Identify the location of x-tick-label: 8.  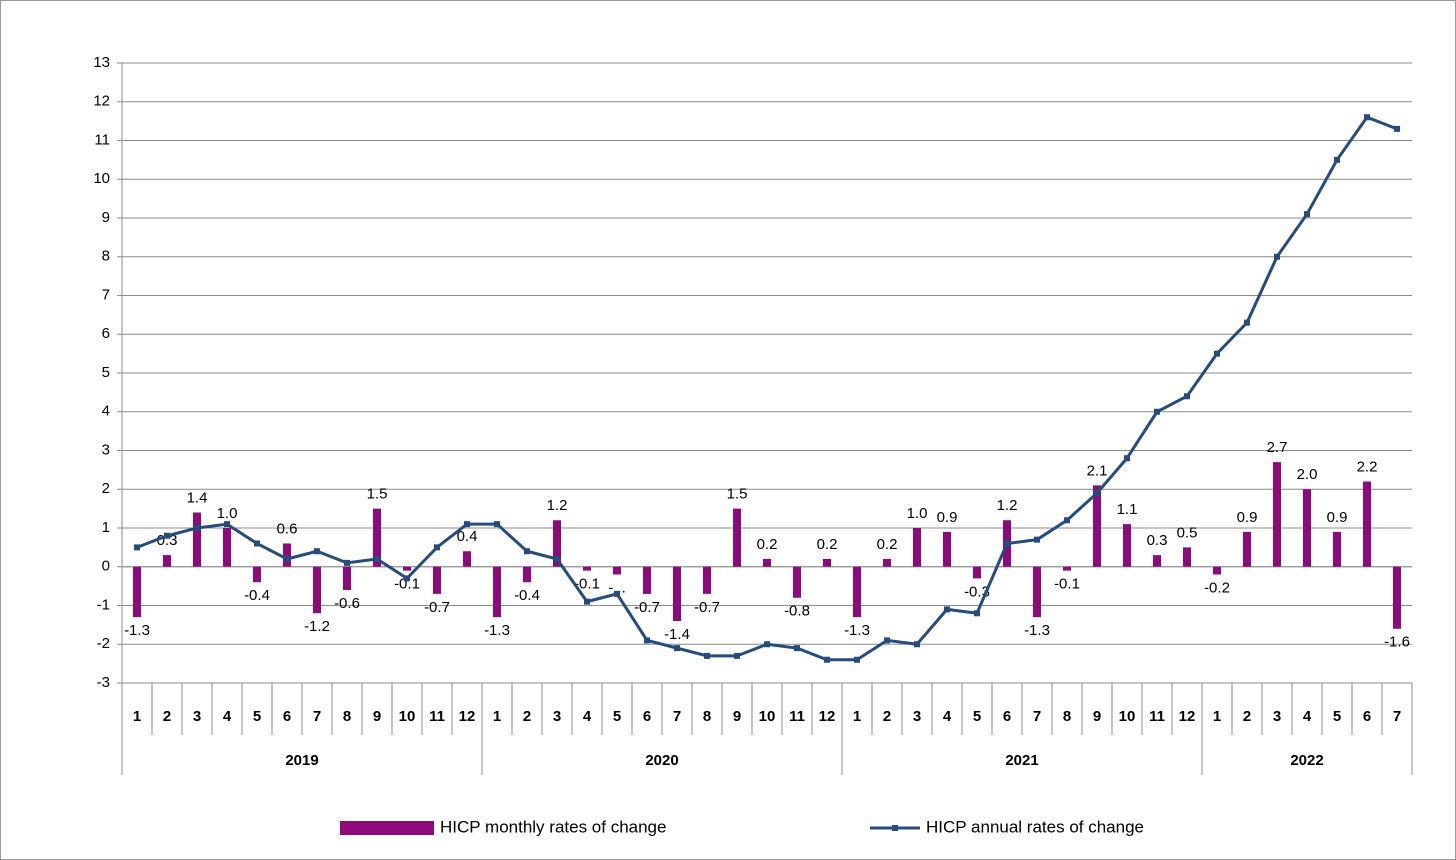
(1067, 716).